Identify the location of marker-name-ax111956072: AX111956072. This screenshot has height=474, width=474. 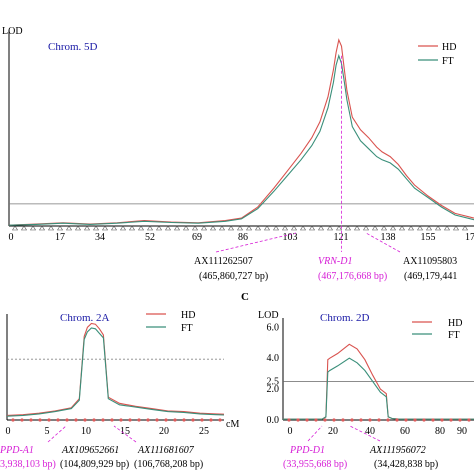
(397, 450).